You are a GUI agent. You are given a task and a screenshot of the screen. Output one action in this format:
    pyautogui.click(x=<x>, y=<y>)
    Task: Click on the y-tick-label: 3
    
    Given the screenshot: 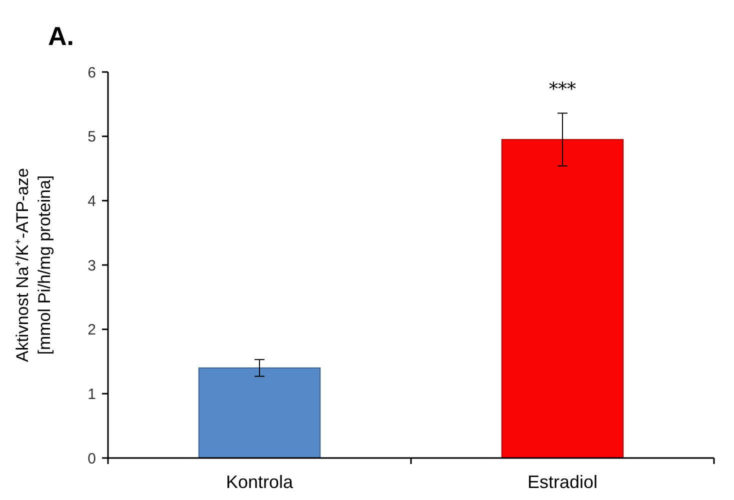 What is the action you would take?
    pyautogui.click(x=92, y=265)
    